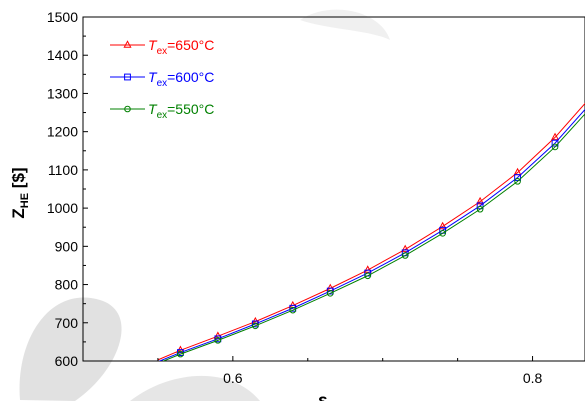 The height and width of the screenshot is (401, 585). I want to click on x-tick-label: 0.6, so click(233, 378).